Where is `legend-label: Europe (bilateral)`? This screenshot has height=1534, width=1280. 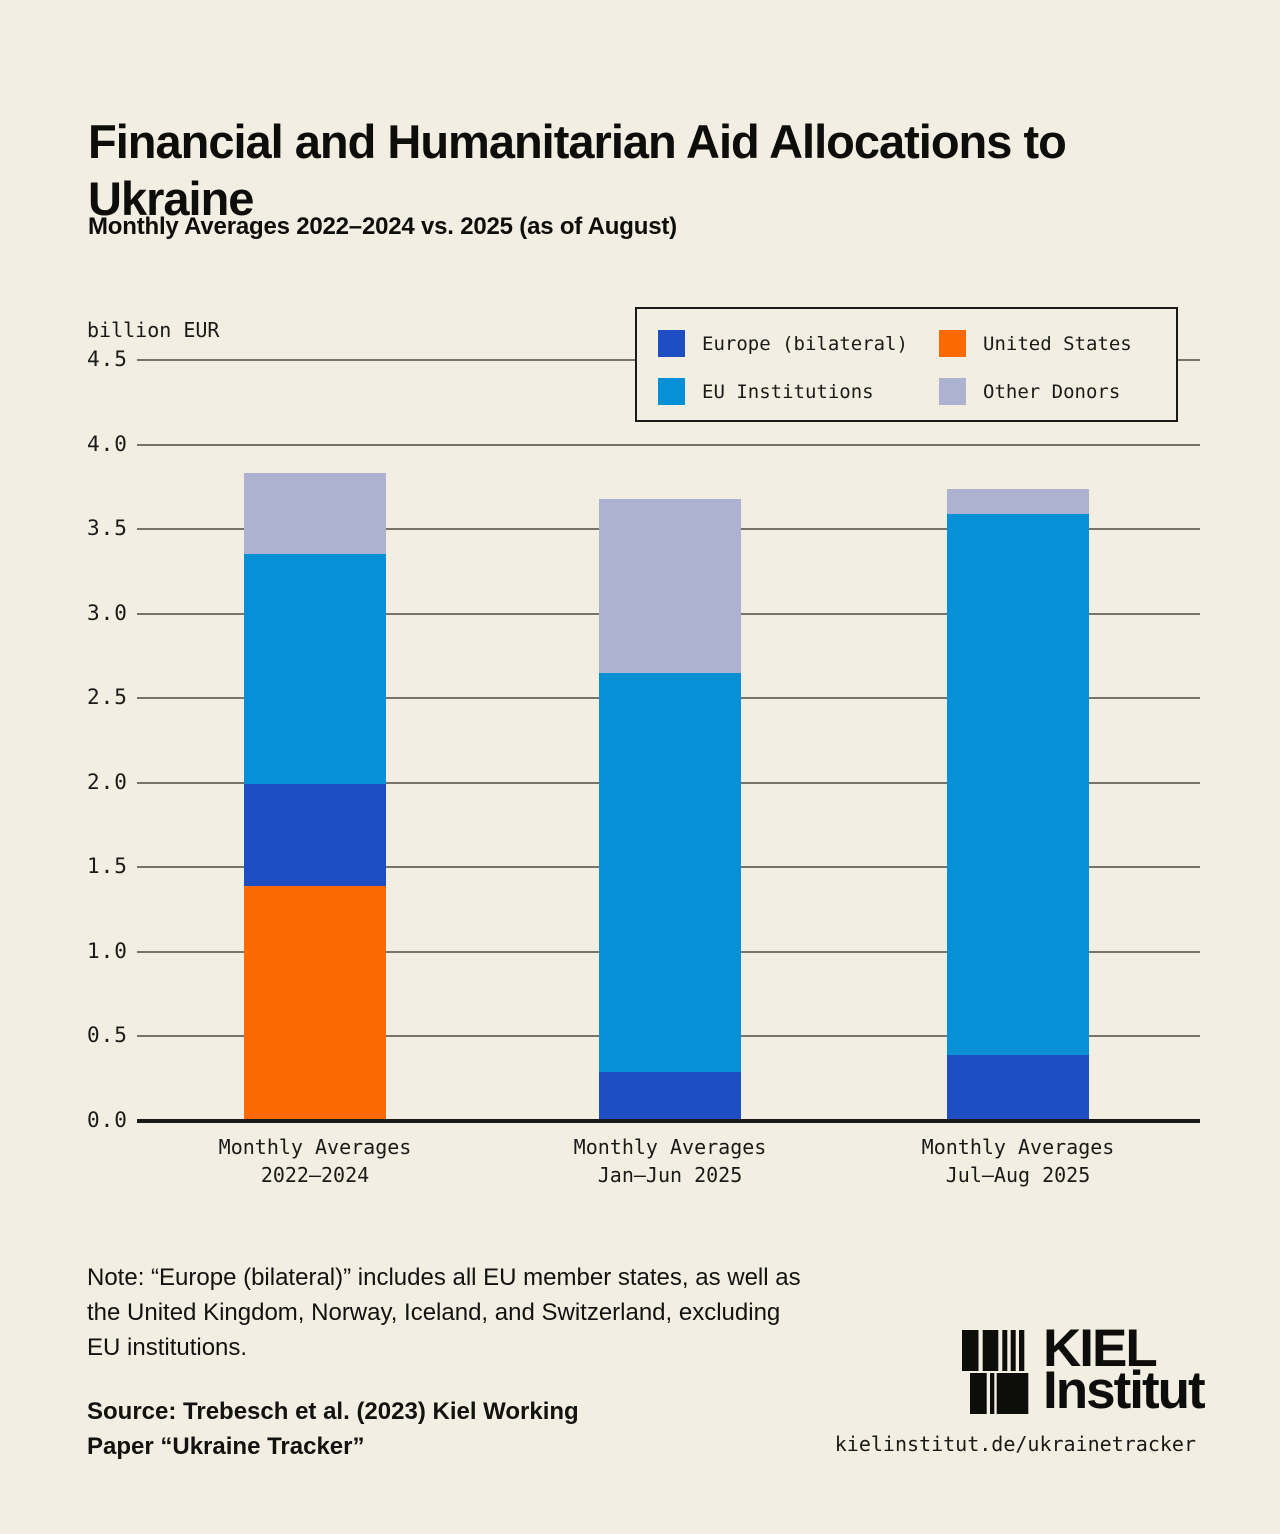
legend-label: Europe (bilateral) is located at coordinates (805, 343).